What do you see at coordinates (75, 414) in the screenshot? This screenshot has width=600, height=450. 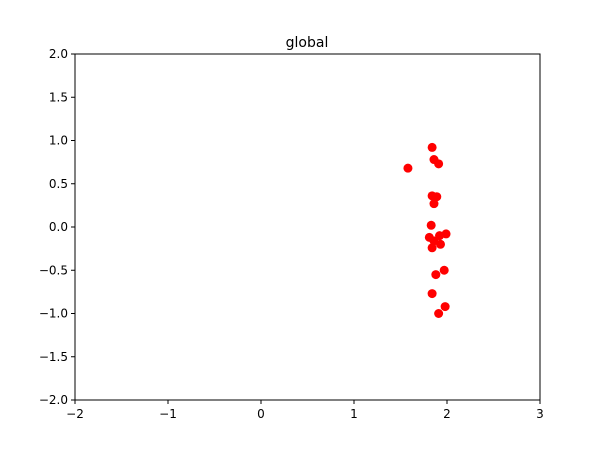 I see `x-tick-label: −2` at bounding box center [75, 414].